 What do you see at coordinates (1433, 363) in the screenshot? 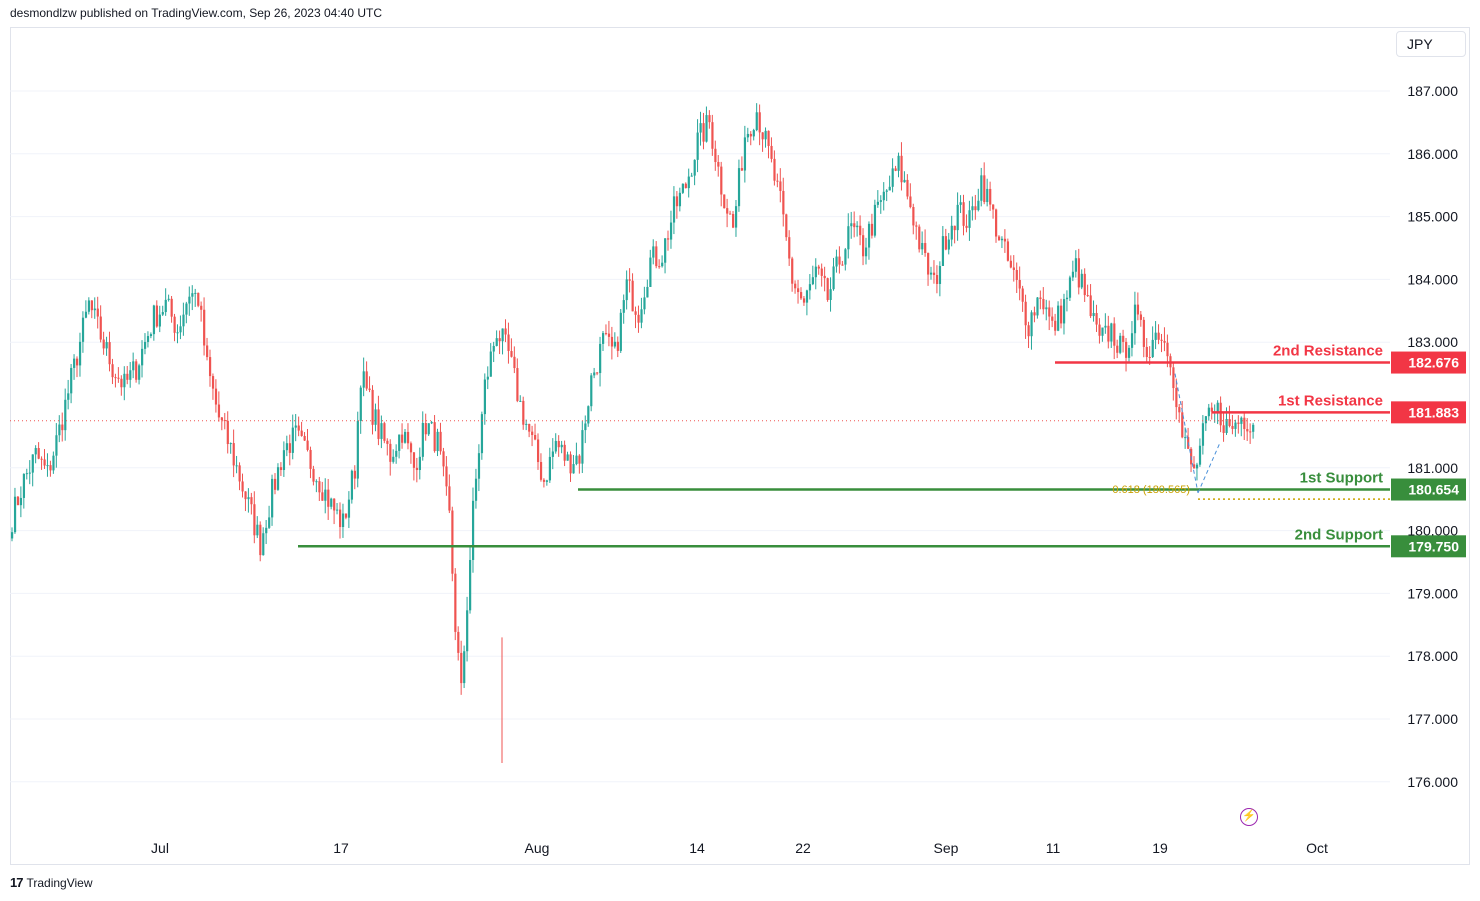
I see `level-price-label: 182.676` at bounding box center [1433, 363].